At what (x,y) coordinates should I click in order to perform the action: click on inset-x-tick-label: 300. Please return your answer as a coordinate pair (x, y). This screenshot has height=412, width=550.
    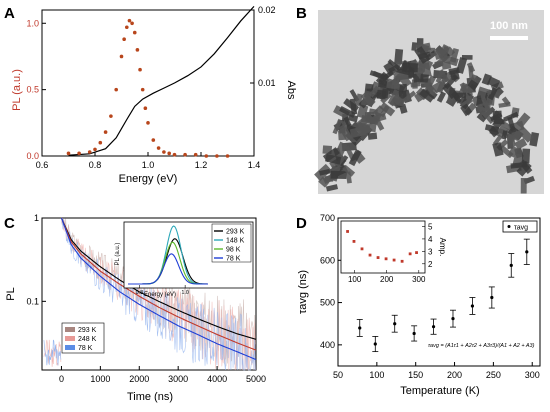
    Looking at the image, I should click on (419, 279).